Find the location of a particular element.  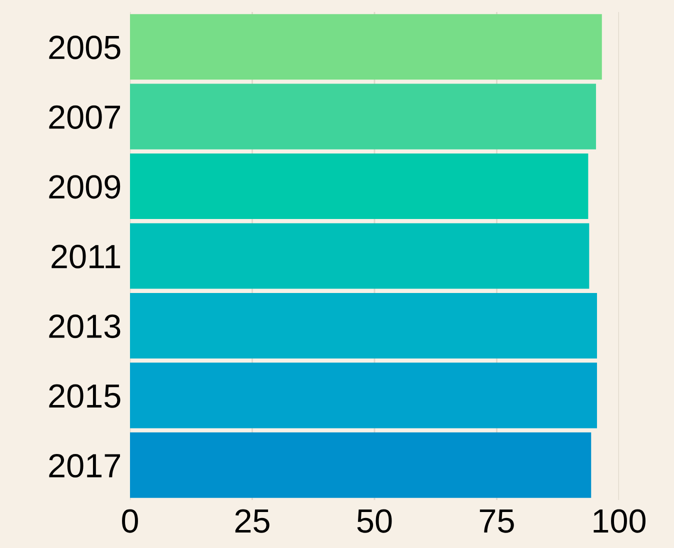

x-tick-label: 0 is located at coordinates (130, 521).